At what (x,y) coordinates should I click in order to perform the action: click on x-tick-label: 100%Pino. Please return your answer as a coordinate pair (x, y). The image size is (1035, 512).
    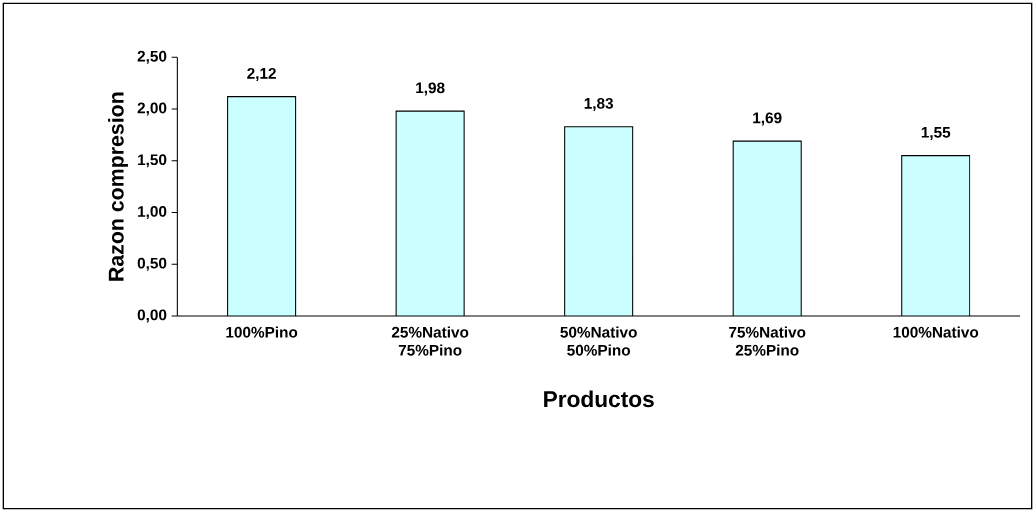
    Looking at the image, I should click on (262, 332).